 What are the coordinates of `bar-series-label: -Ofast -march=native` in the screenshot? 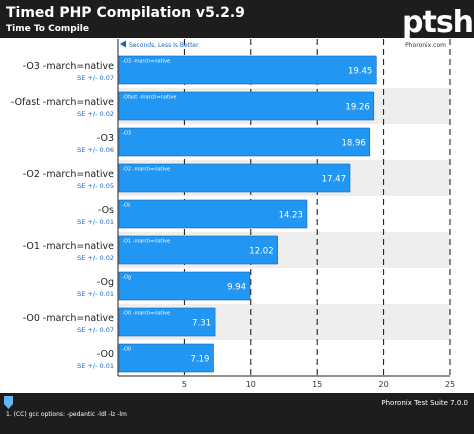 It's located at (149, 98).